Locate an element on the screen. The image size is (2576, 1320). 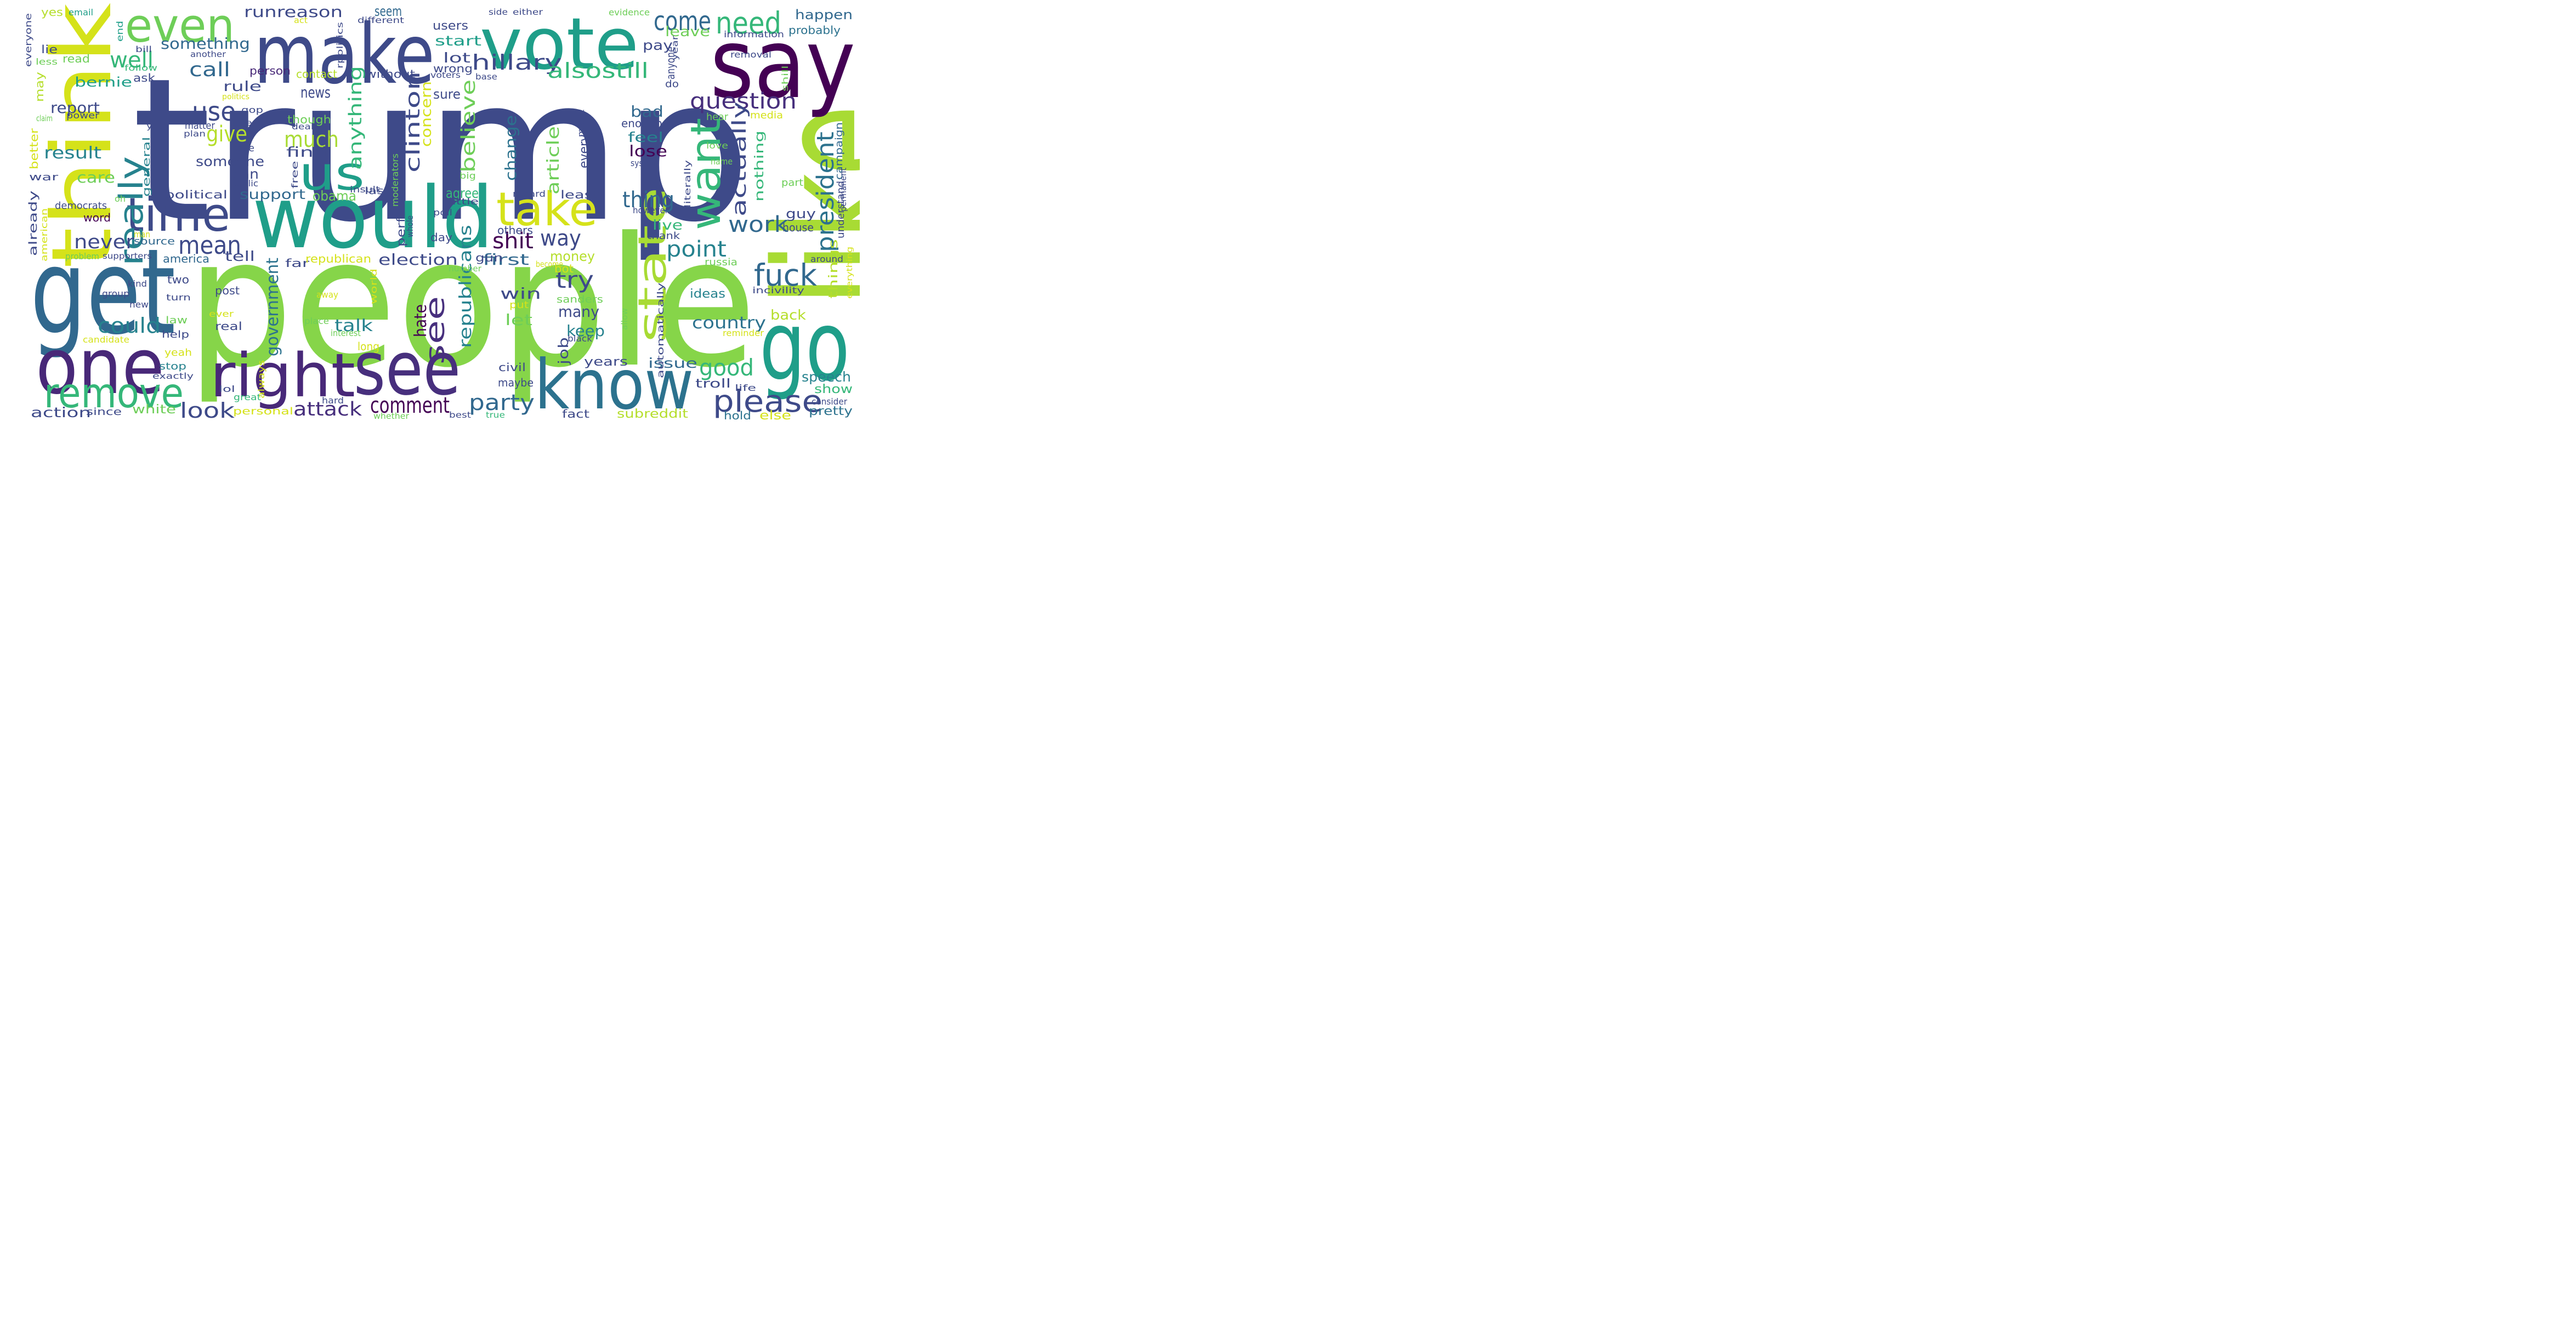
word-work: work is located at coordinates (758, 225).